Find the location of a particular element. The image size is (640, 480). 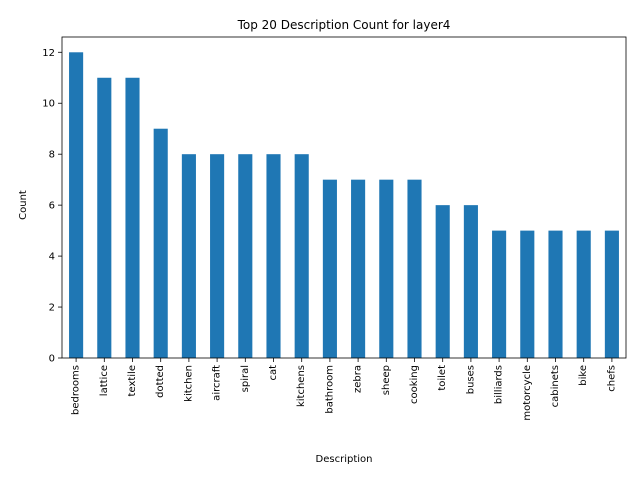

bar-cabinets is located at coordinates (555, 294).